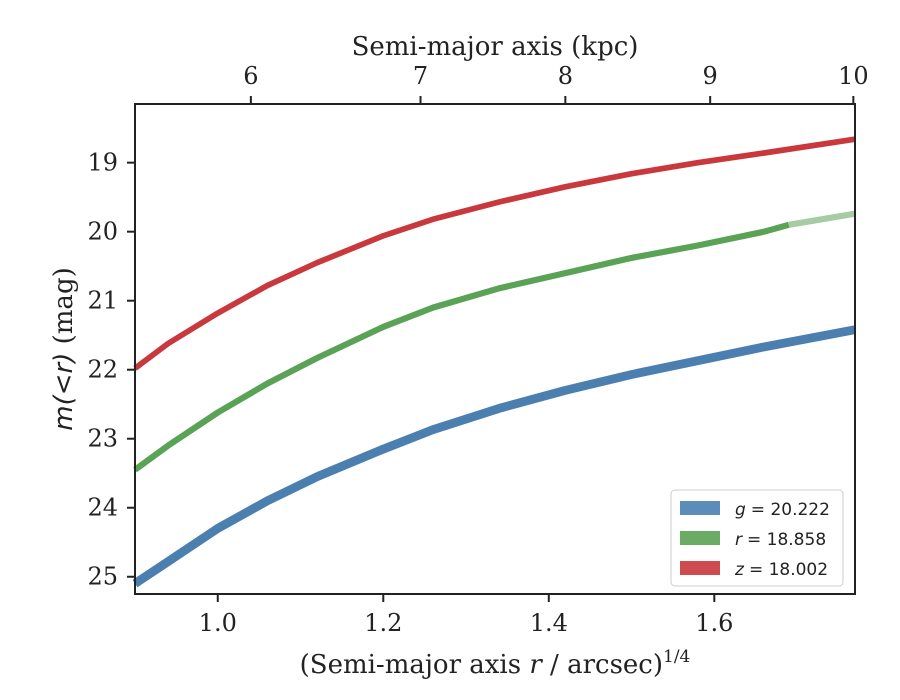 This screenshot has height=700, width=900. Describe the element at coordinates (740, 510) in the screenshot. I see `legend-var-g: g` at that location.